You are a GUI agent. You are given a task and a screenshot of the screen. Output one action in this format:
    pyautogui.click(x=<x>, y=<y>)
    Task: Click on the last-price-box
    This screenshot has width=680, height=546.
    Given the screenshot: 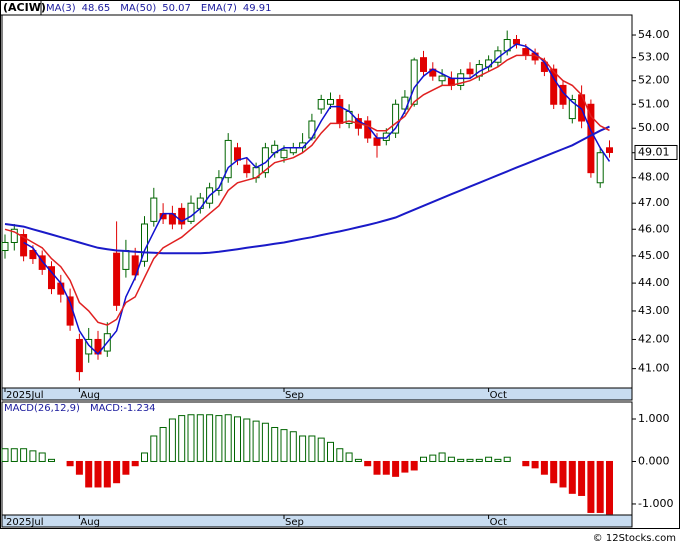 What is the action you would take?
    pyautogui.click(x=656, y=152)
    